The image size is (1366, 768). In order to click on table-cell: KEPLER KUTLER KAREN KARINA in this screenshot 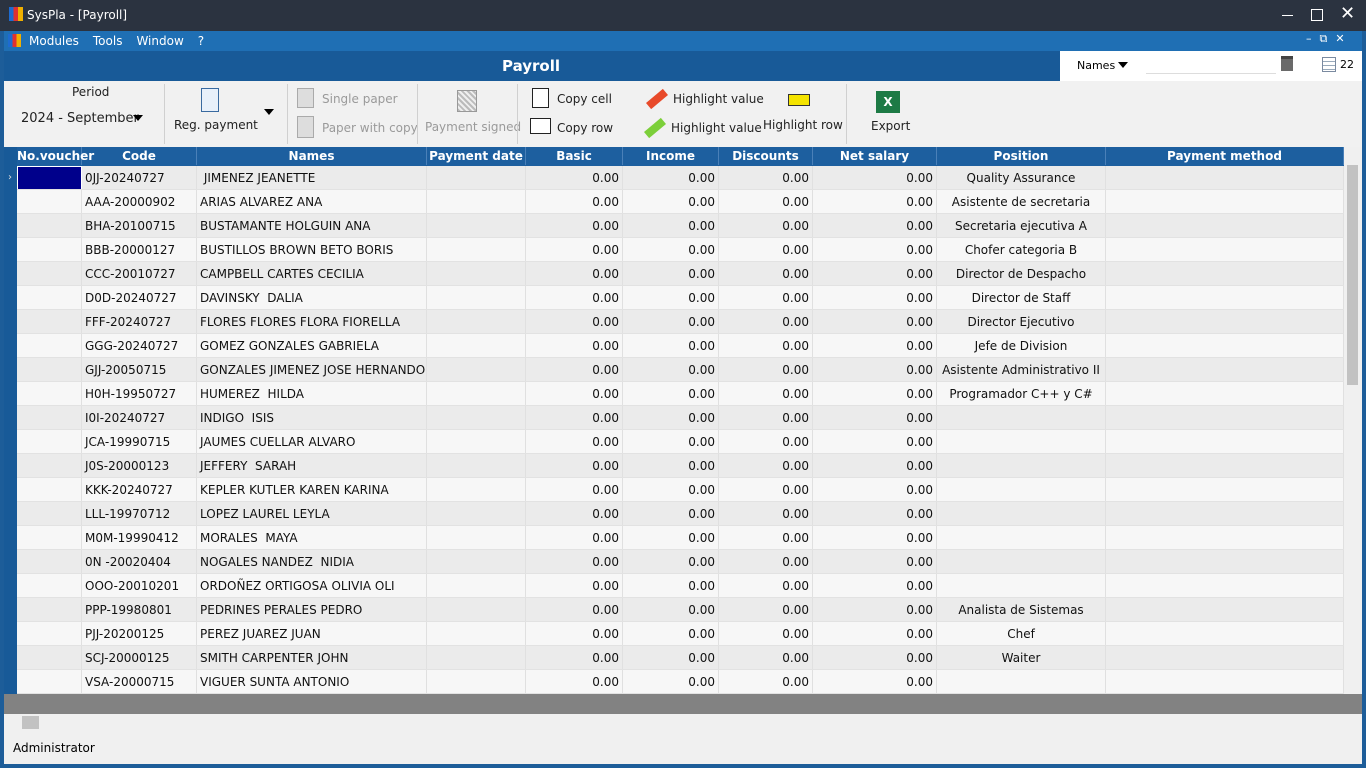, I will do `click(312, 489)`.